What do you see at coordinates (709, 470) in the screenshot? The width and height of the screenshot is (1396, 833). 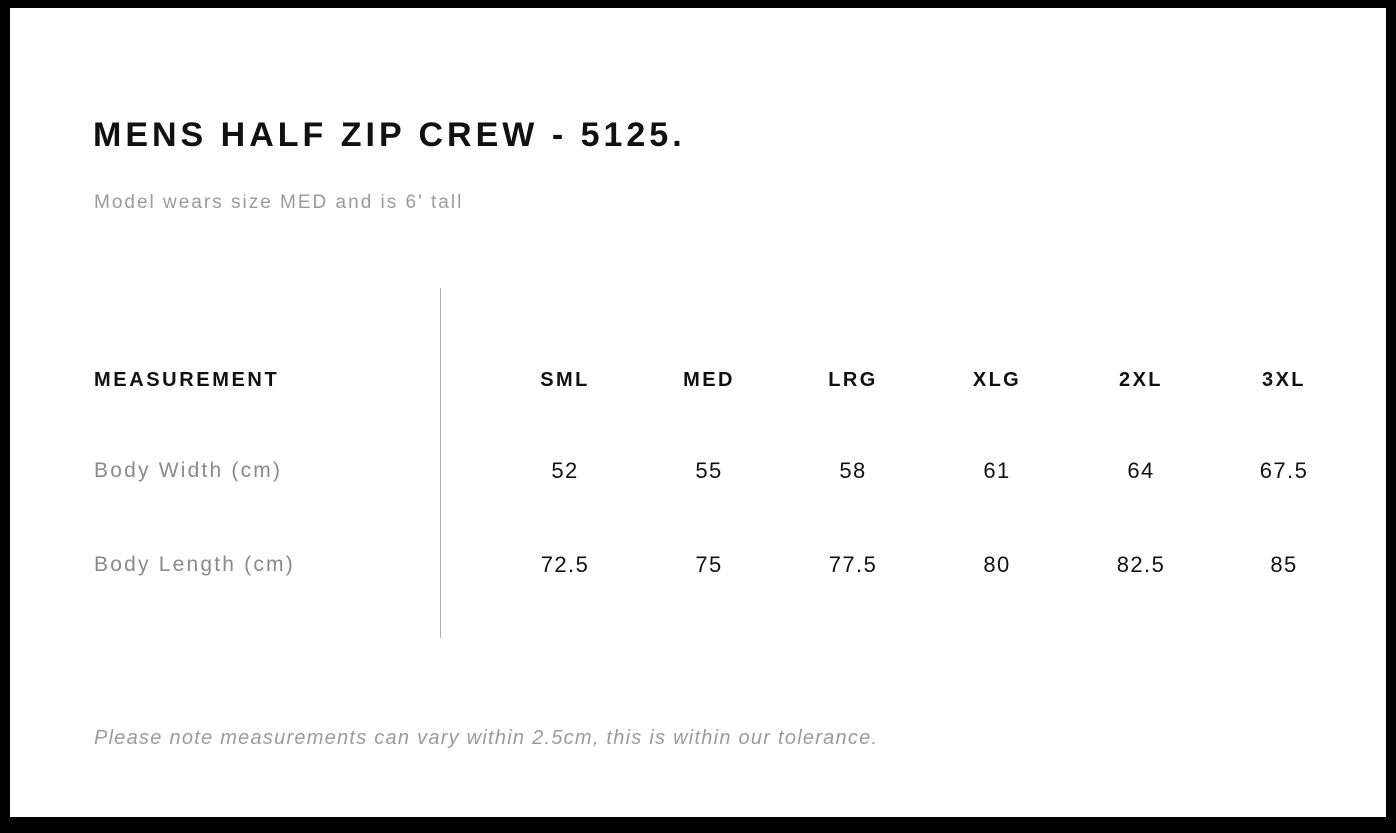 I see `cell-body-width-med: 55` at bounding box center [709, 470].